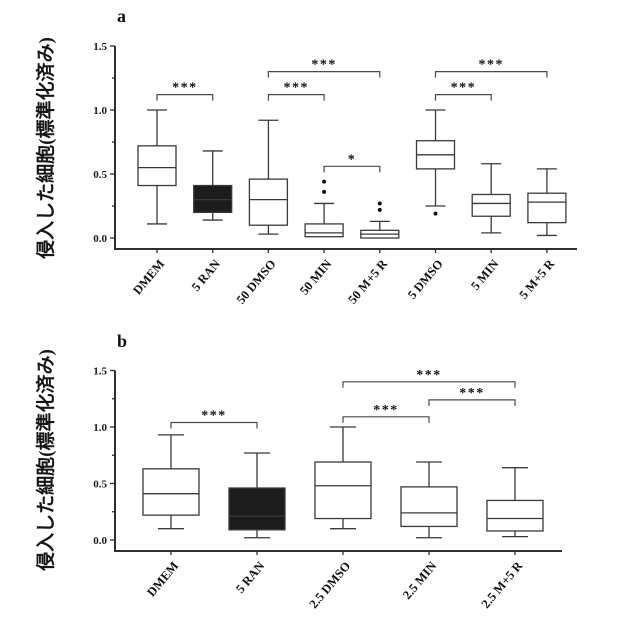 This screenshot has width=640, height=640. What do you see at coordinates (45, 460) in the screenshot?
I see `y-axis-label-b: 侵入した細胞(標準化済み)` at bounding box center [45, 460].